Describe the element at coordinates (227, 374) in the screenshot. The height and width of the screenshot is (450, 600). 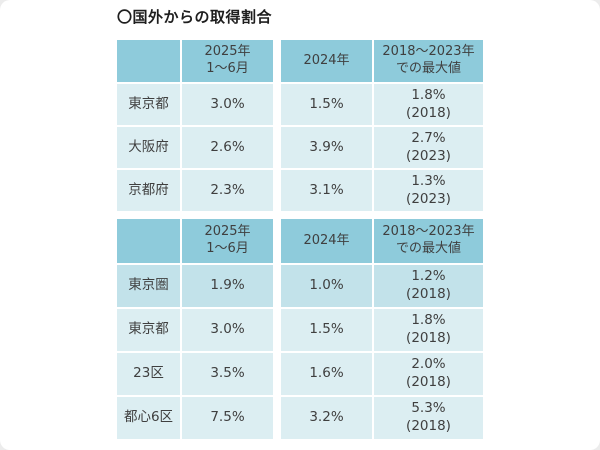
I see `value-cell: 3.5%` at that location.